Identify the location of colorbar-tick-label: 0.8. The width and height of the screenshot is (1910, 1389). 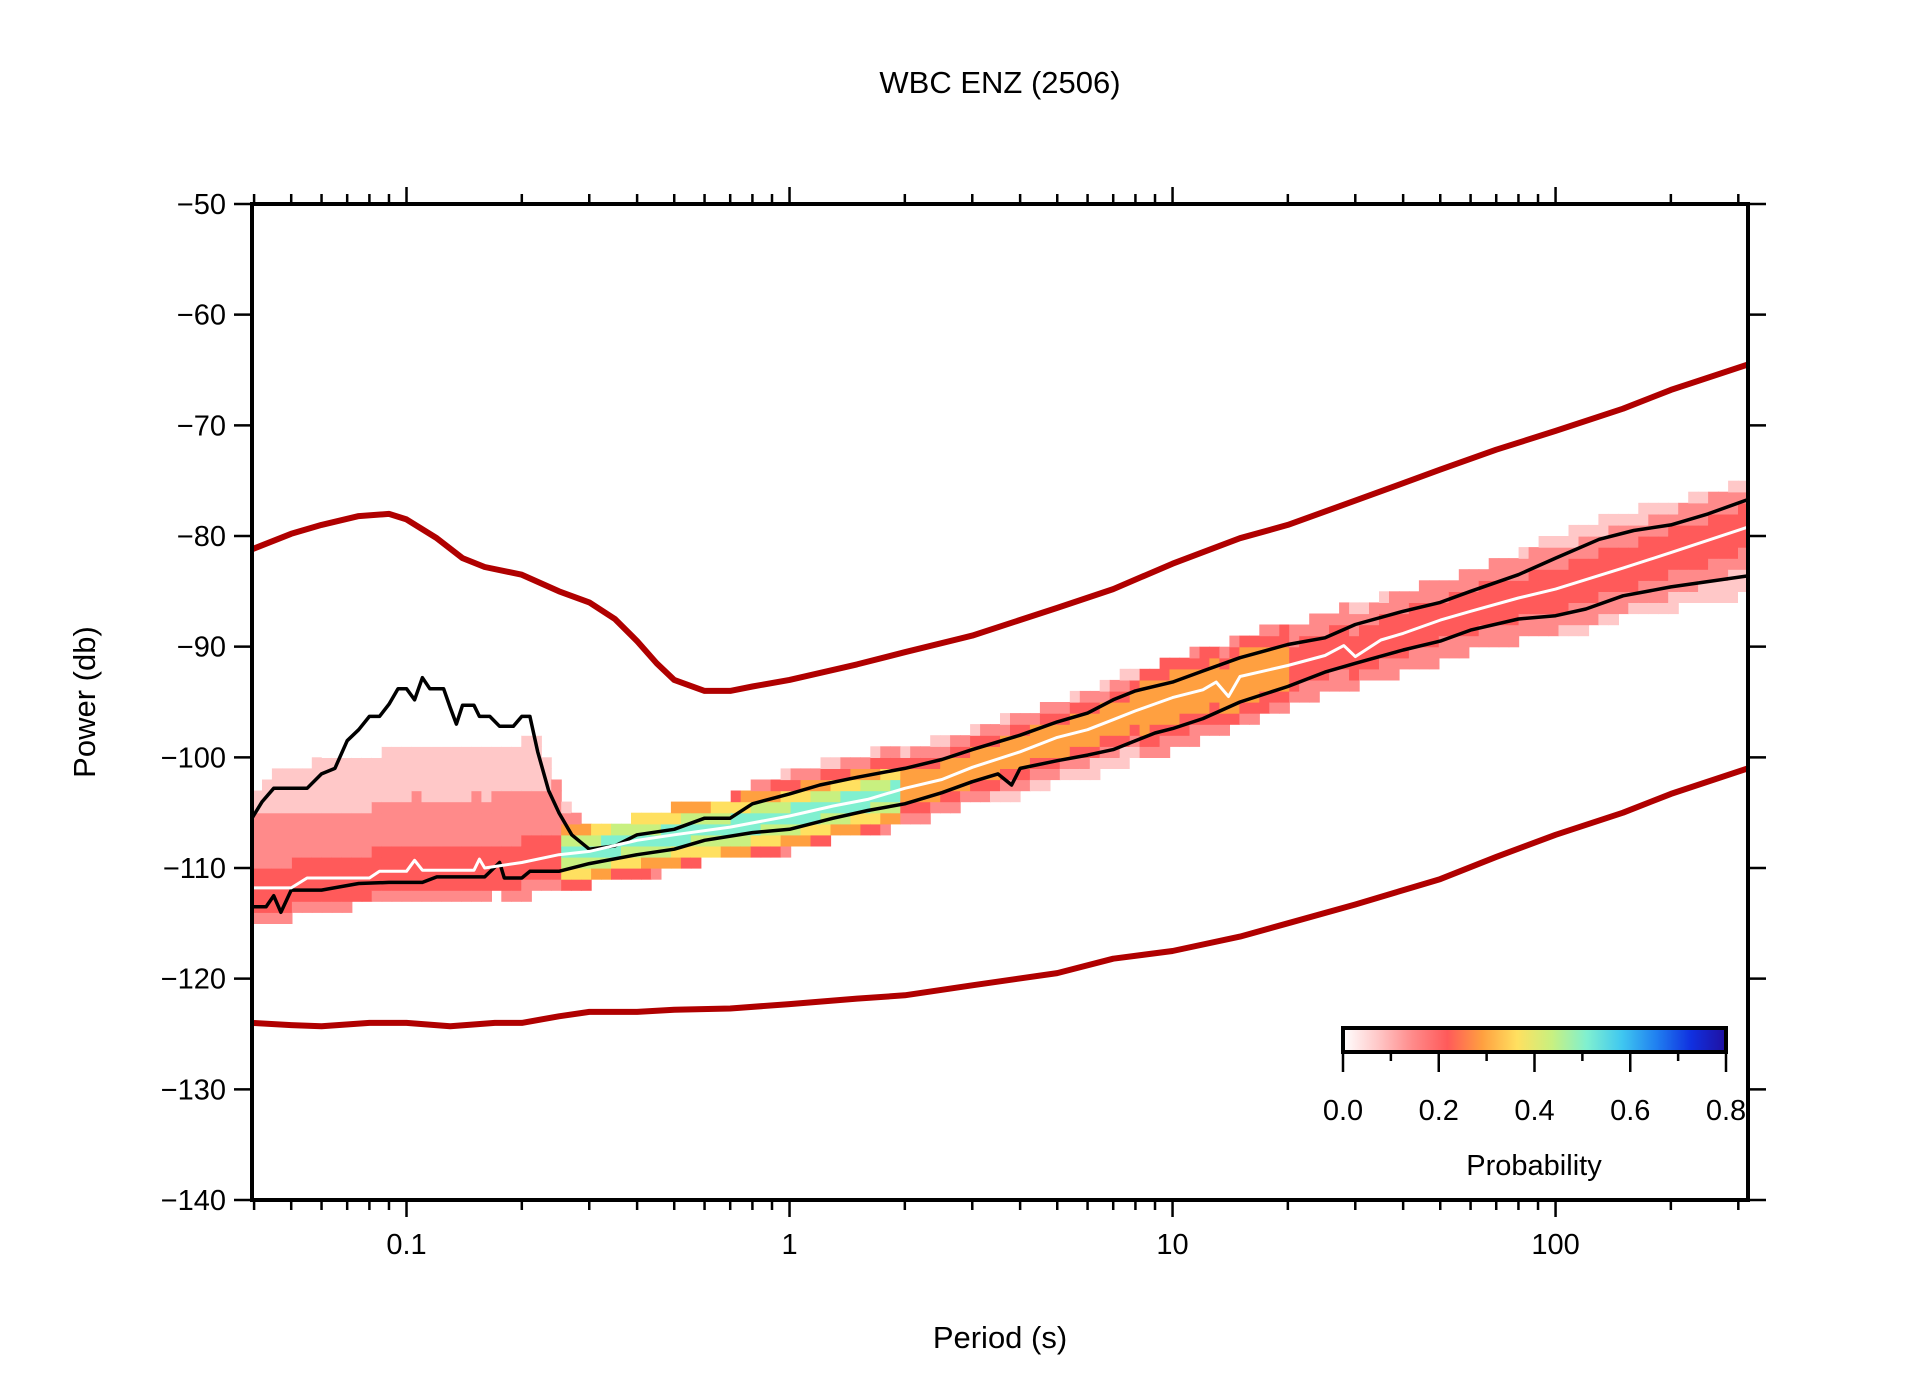
(1726, 1111).